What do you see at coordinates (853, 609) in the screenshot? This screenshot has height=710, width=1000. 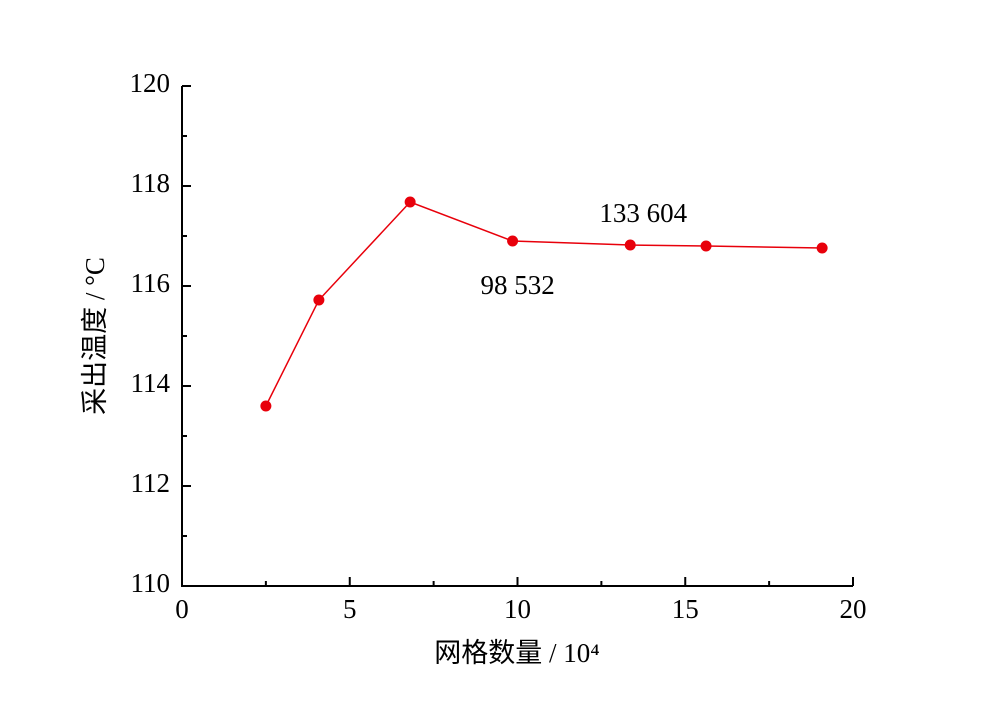 I see `x-tick-label: 20` at bounding box center [853, 609].